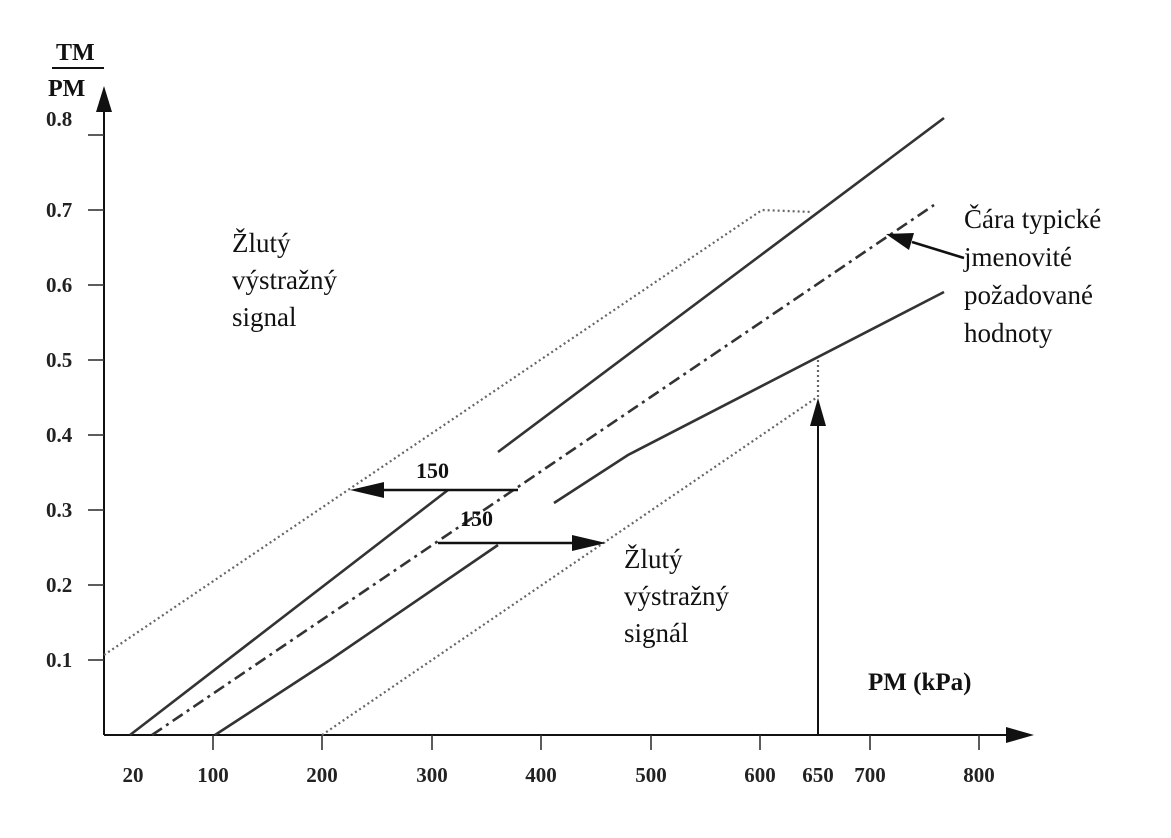  What do you see at coordinates (870, 775) in the screenshot?
I see `x-tick-label: 700` at bounding box center [870, 775].